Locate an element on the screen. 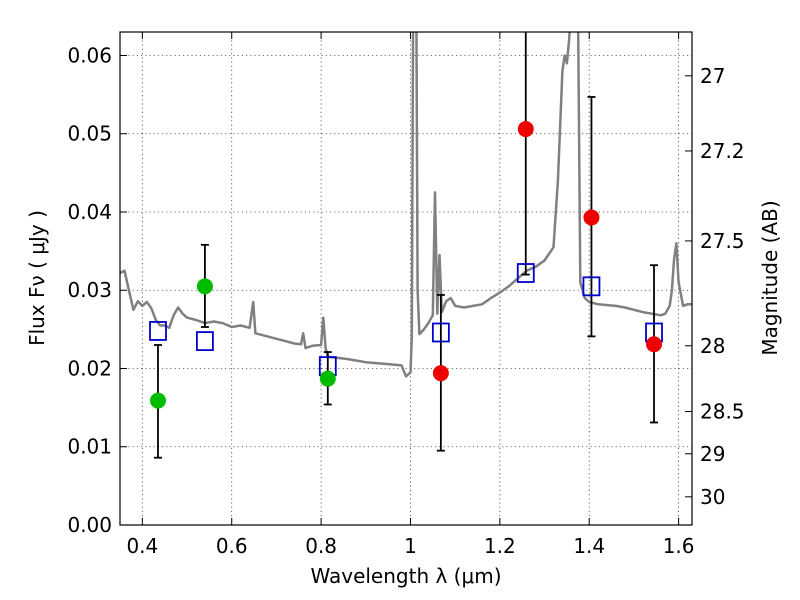 This screenshot has height=600, width=800. right-axis-label: Magnitude (AB) is located at coordinates (770, 277).